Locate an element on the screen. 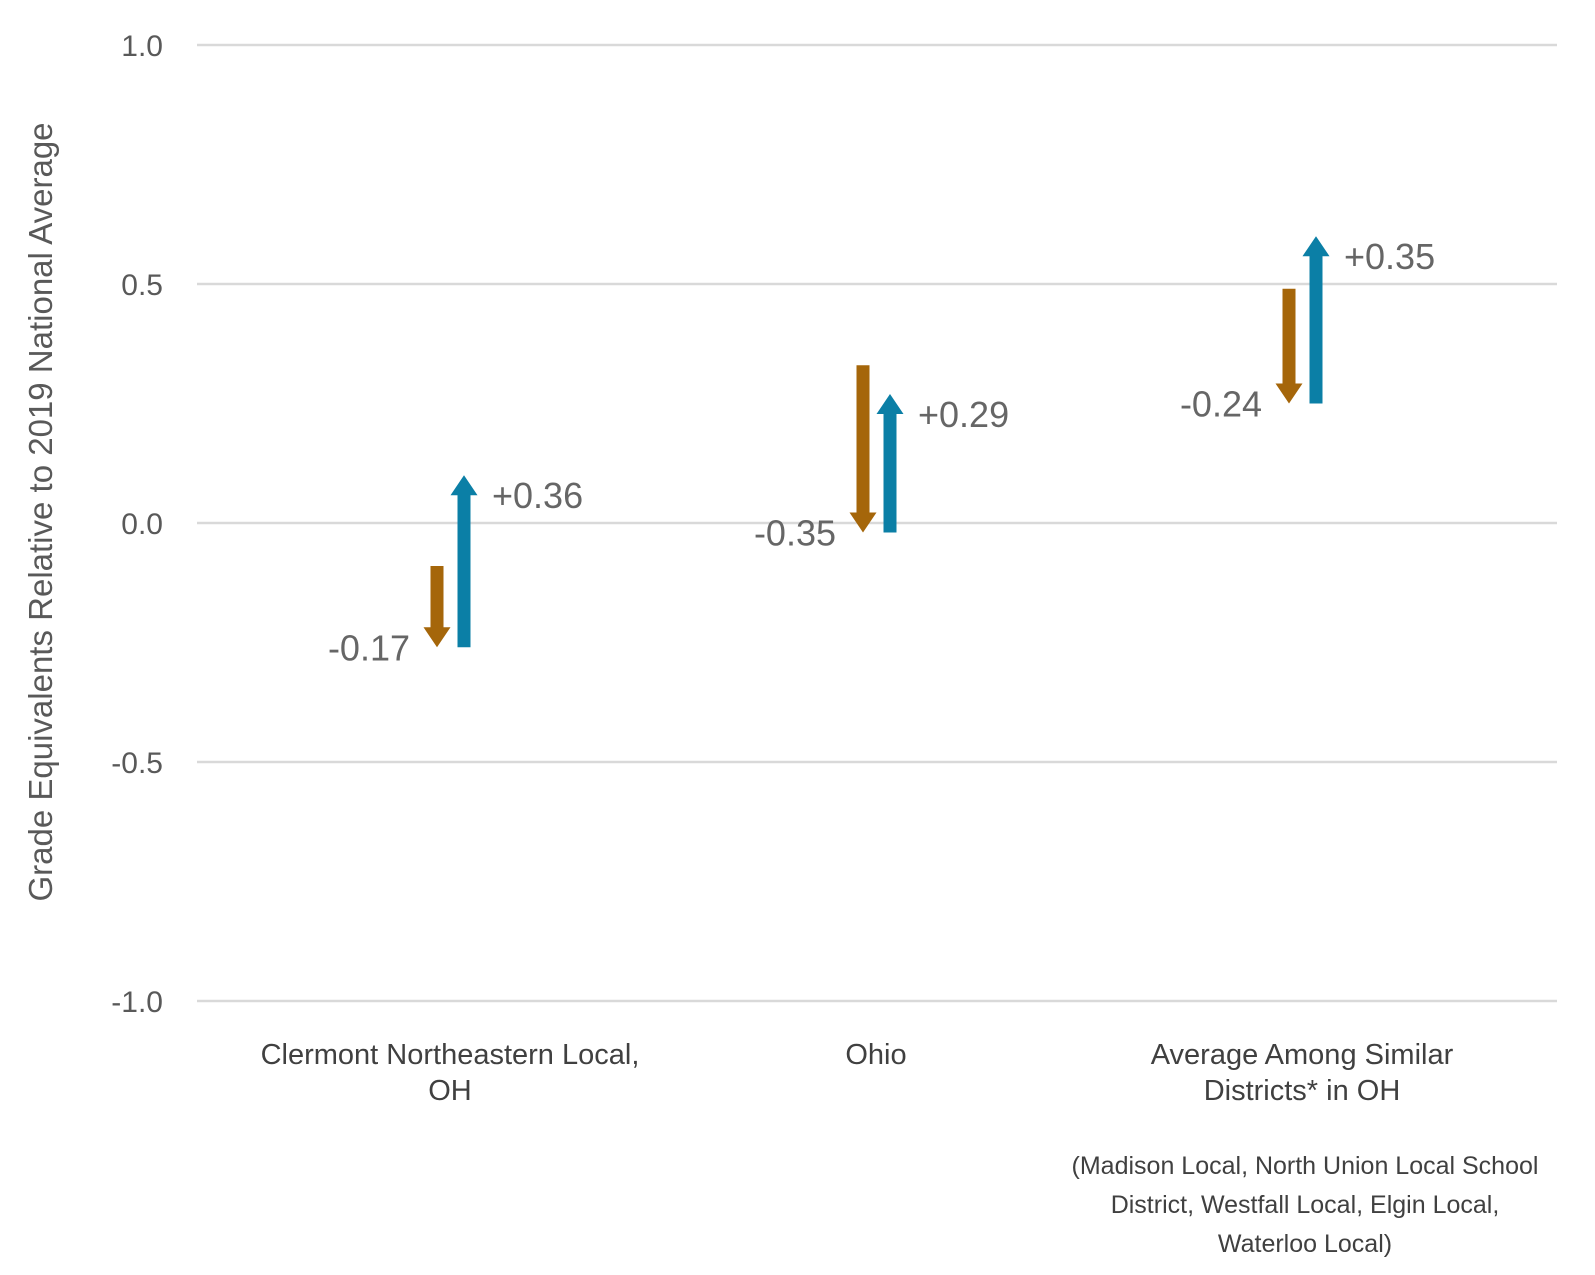 This screenshot has width=1595, height=1275. decline-value-label: -0.17 is located at coordinates (369, 647).